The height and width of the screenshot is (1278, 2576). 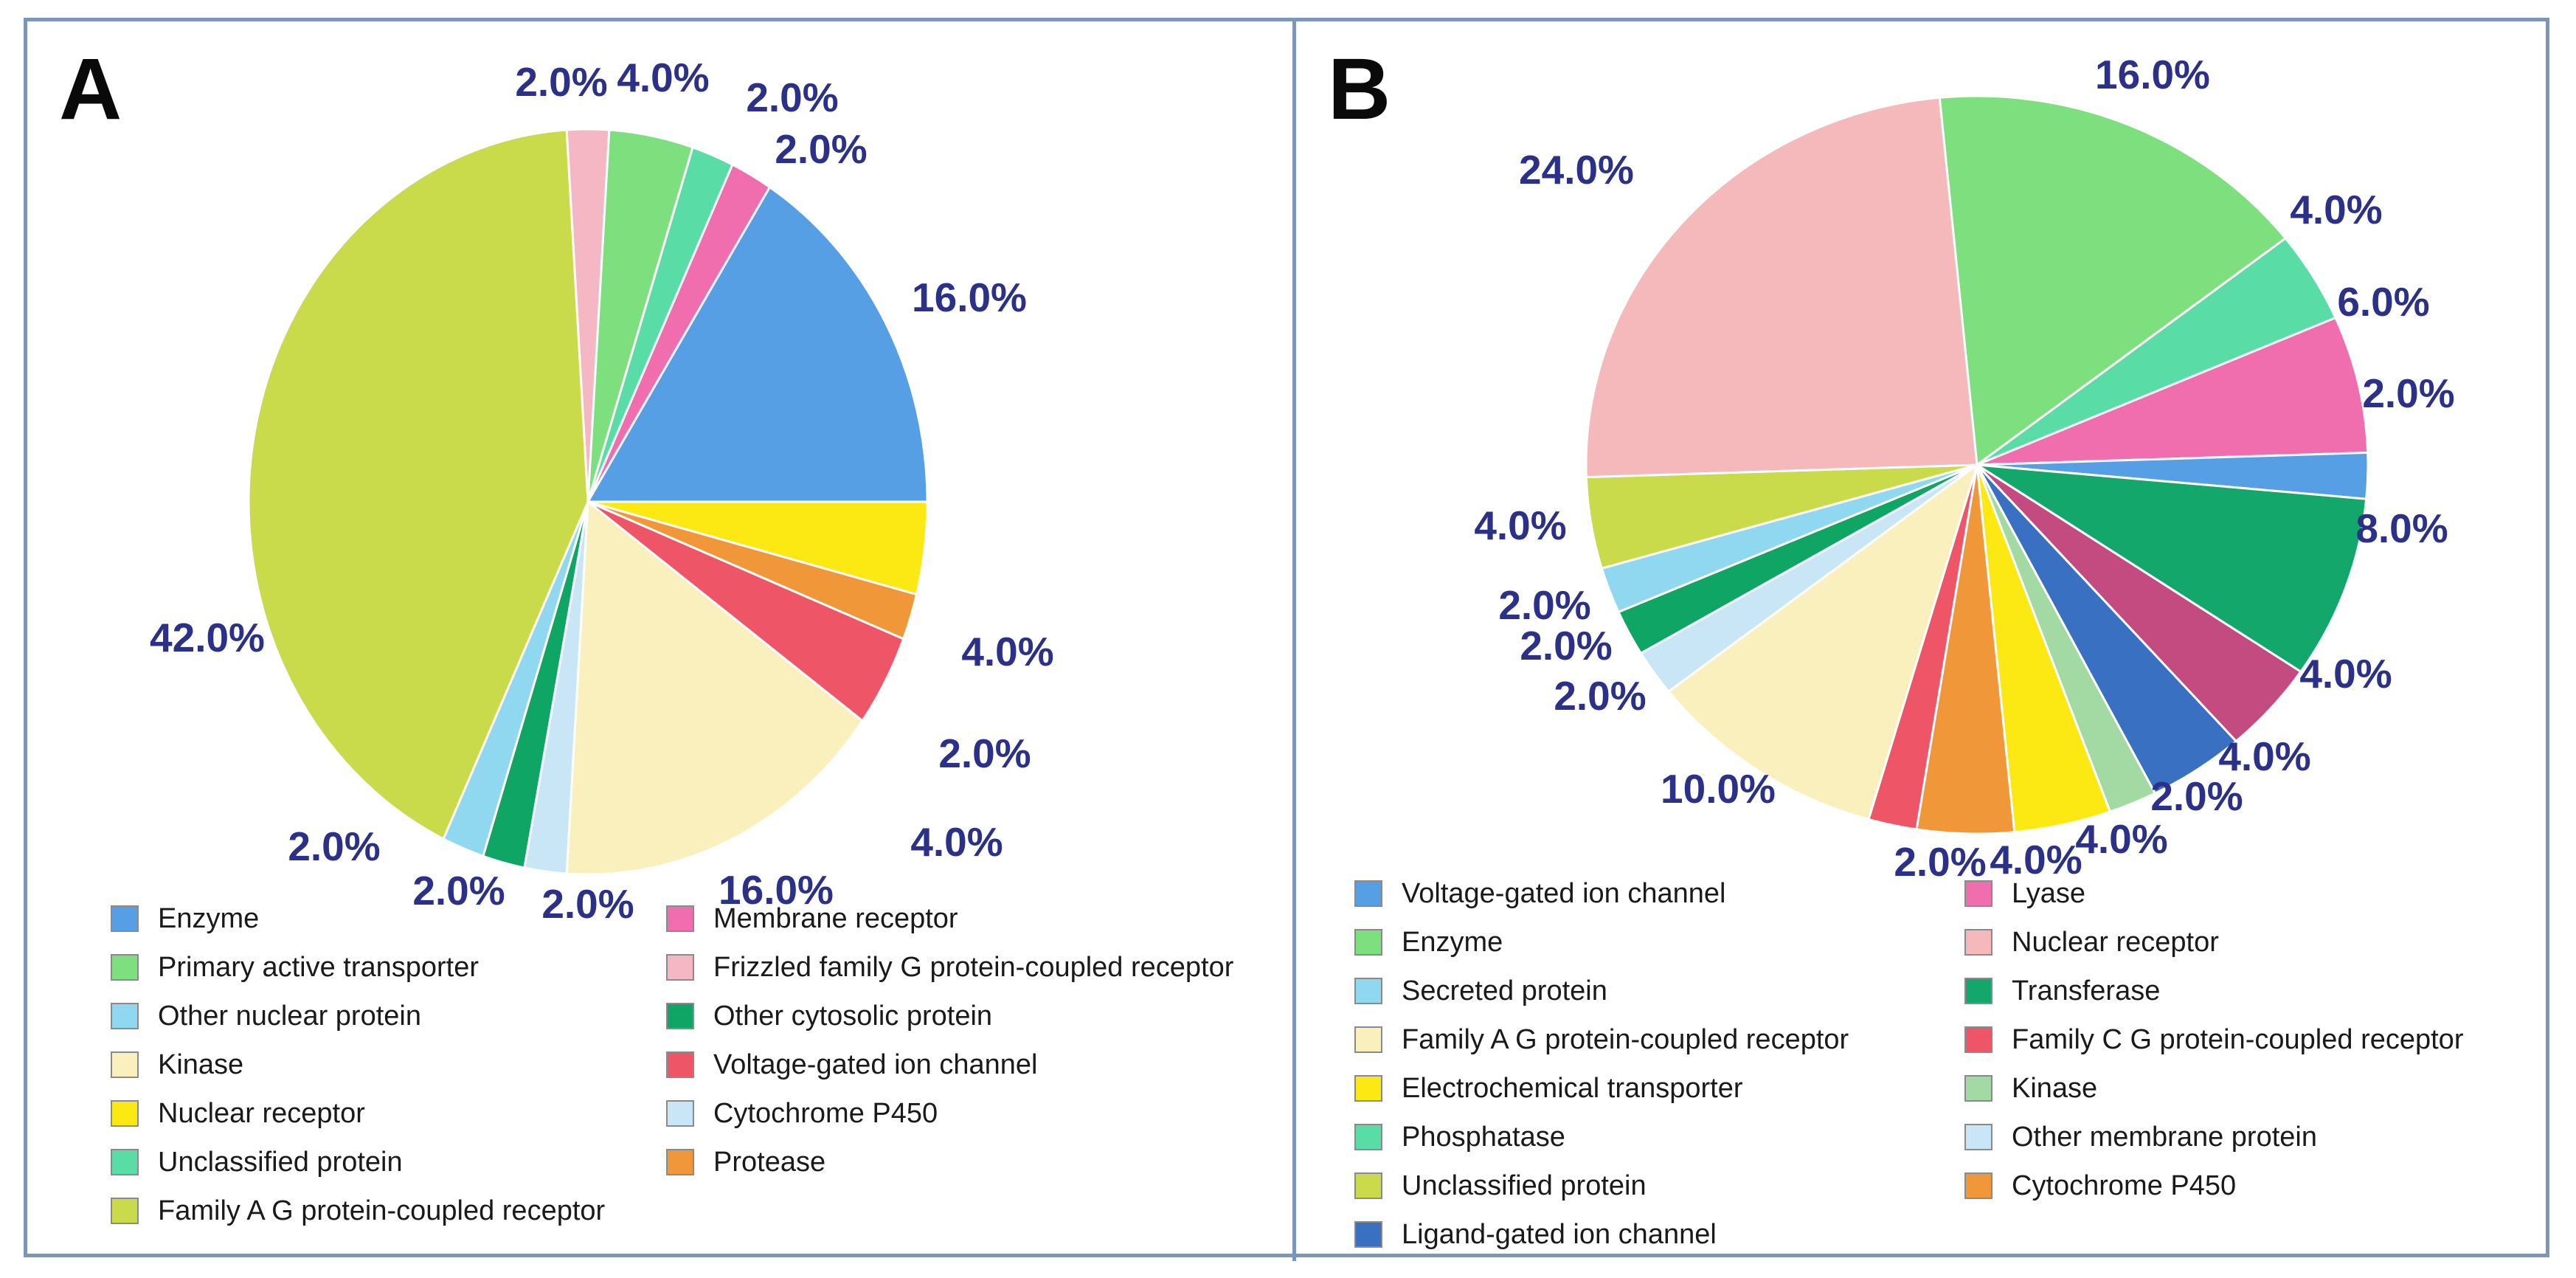 I want to click on legend-item: Other membrane protein, so click(x=2214, y=1137).